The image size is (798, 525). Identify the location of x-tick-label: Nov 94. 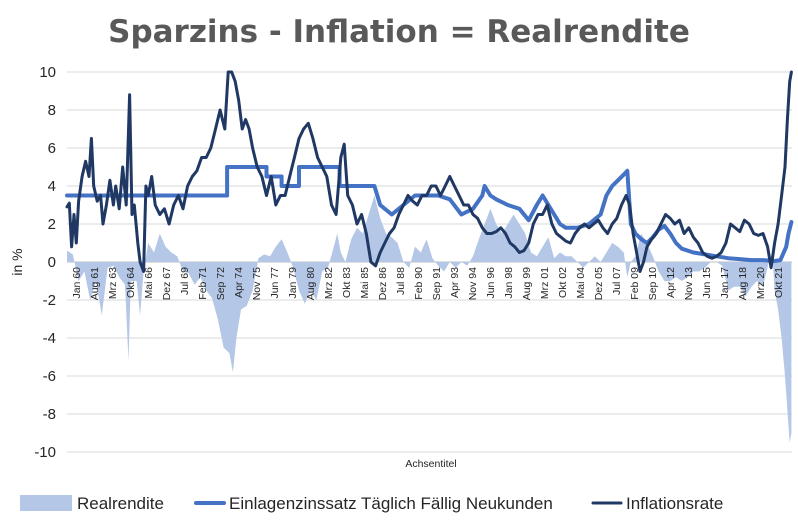
(473, 283).